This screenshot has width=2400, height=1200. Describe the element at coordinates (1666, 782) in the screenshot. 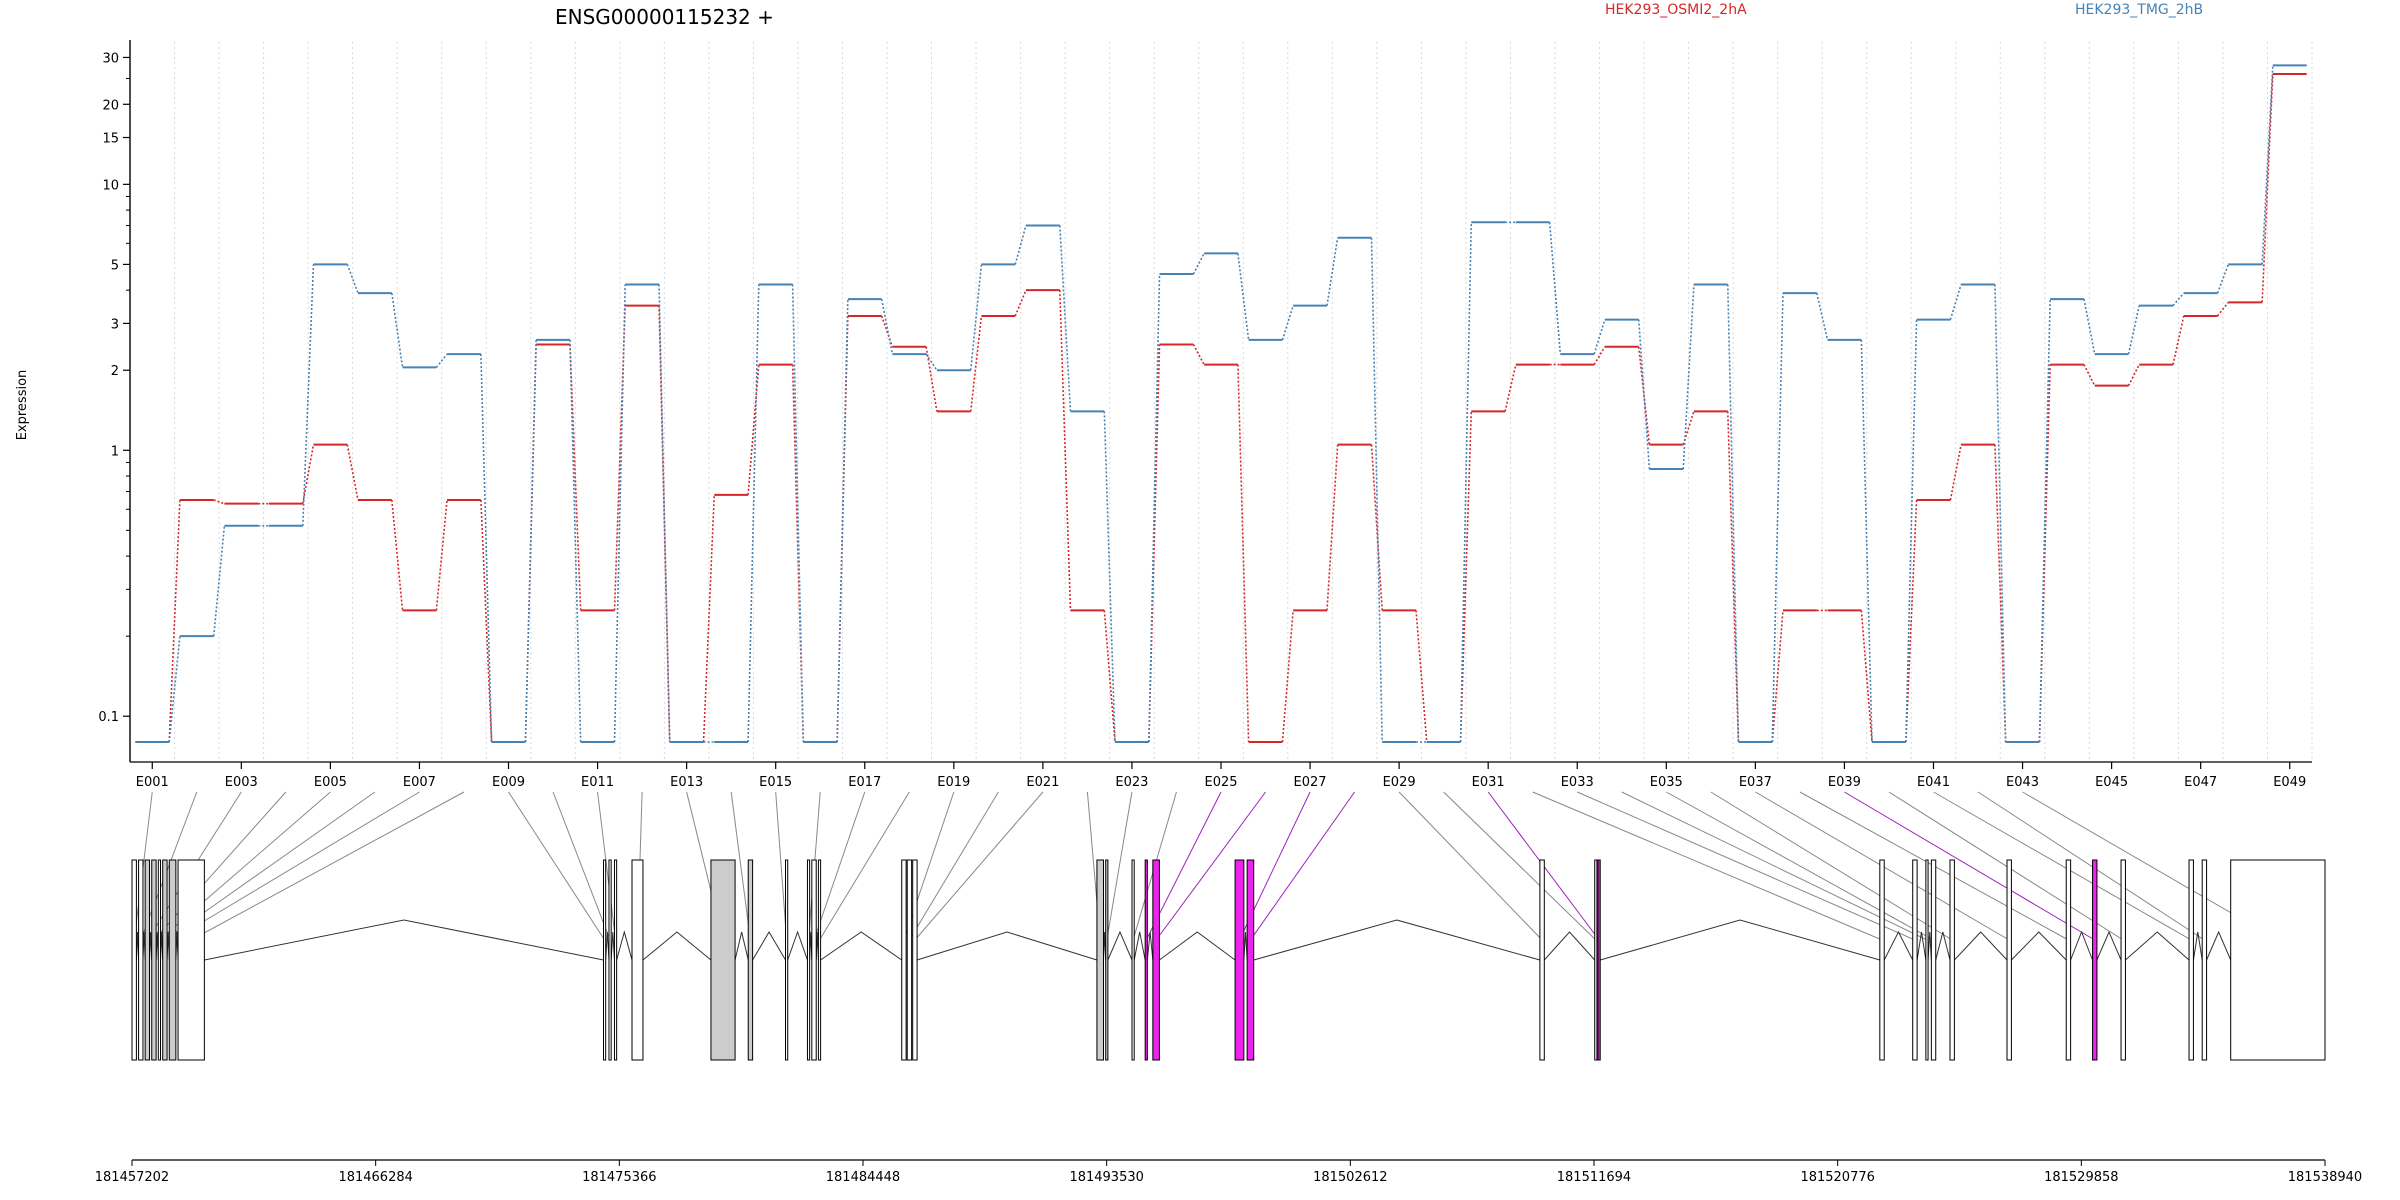

I see `x-tick-label: E035` at that location.